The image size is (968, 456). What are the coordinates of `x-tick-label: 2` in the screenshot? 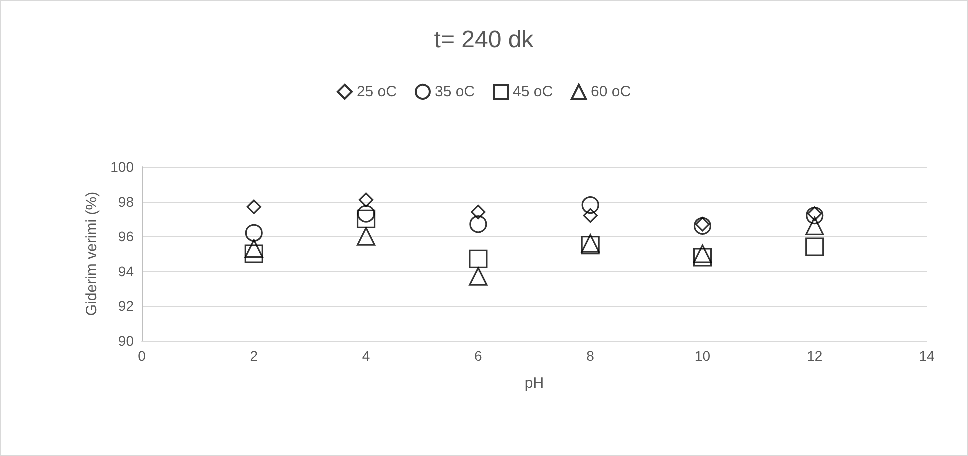 It's located at (254, 356).